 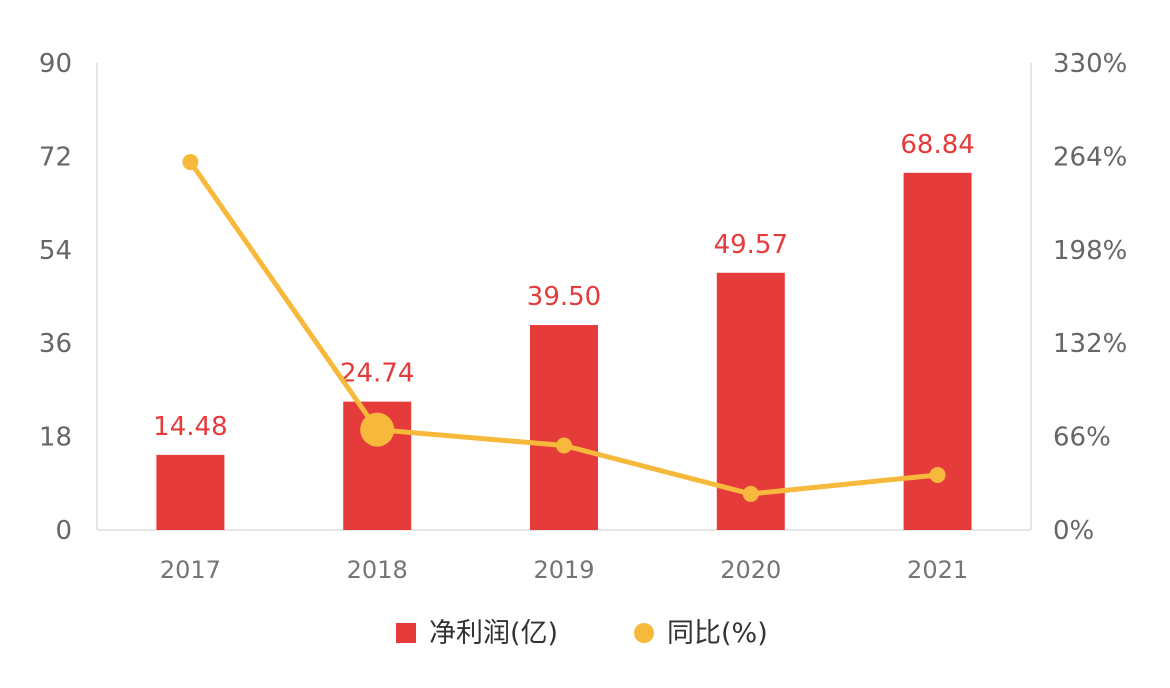 I want to click on x-tick-label: 2021, so click(x=937, y=570).